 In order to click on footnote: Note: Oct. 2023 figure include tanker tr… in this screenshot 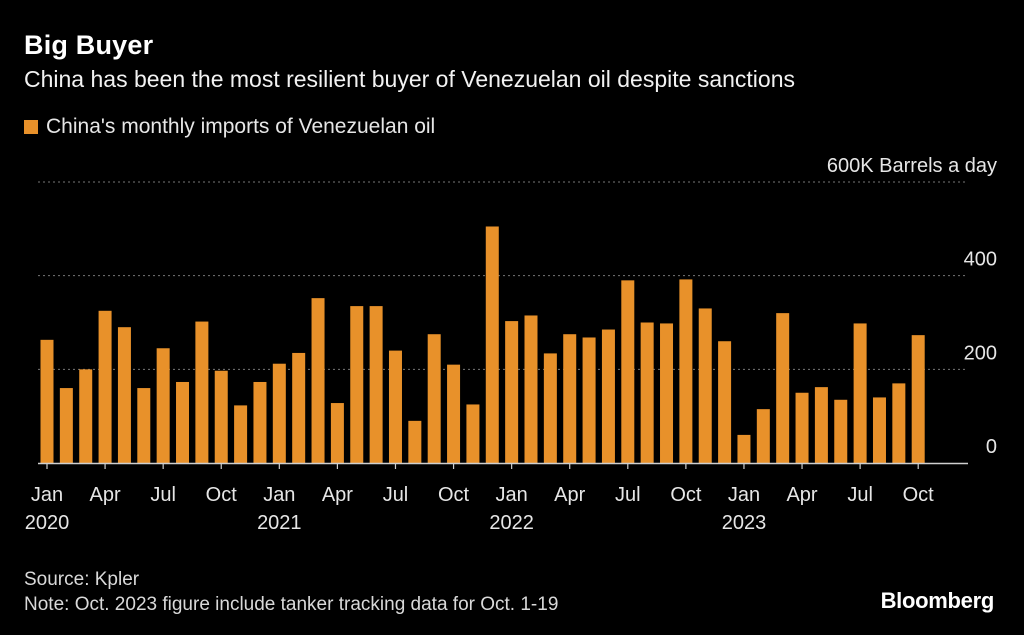, I will do `click(291, 604)`.